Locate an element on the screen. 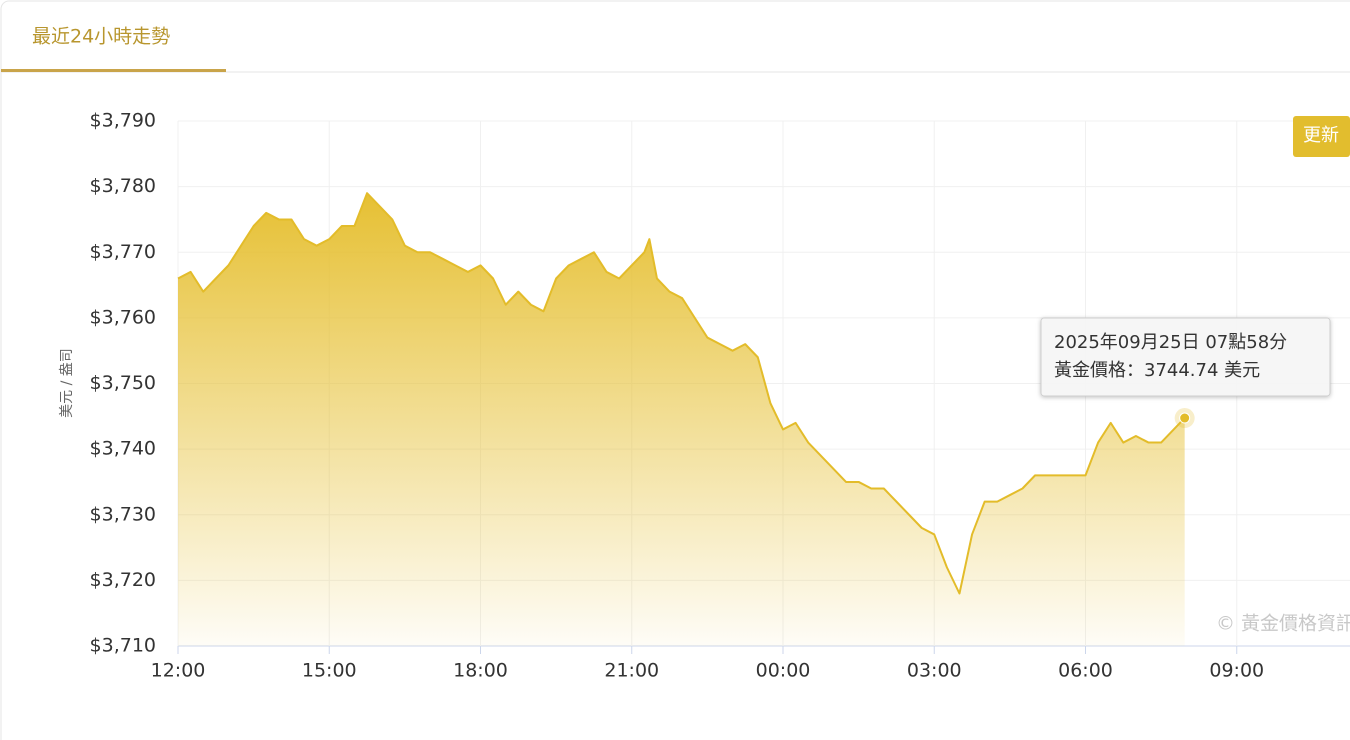 The image size is (1350, 740). x-tick-label: 15:00 is located at coordinates (329, 671).